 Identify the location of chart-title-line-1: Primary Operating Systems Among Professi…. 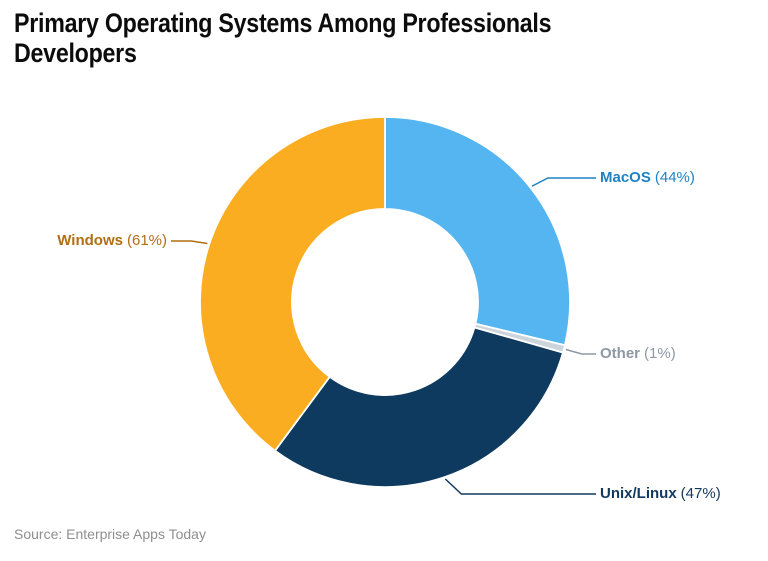
(283, 23).